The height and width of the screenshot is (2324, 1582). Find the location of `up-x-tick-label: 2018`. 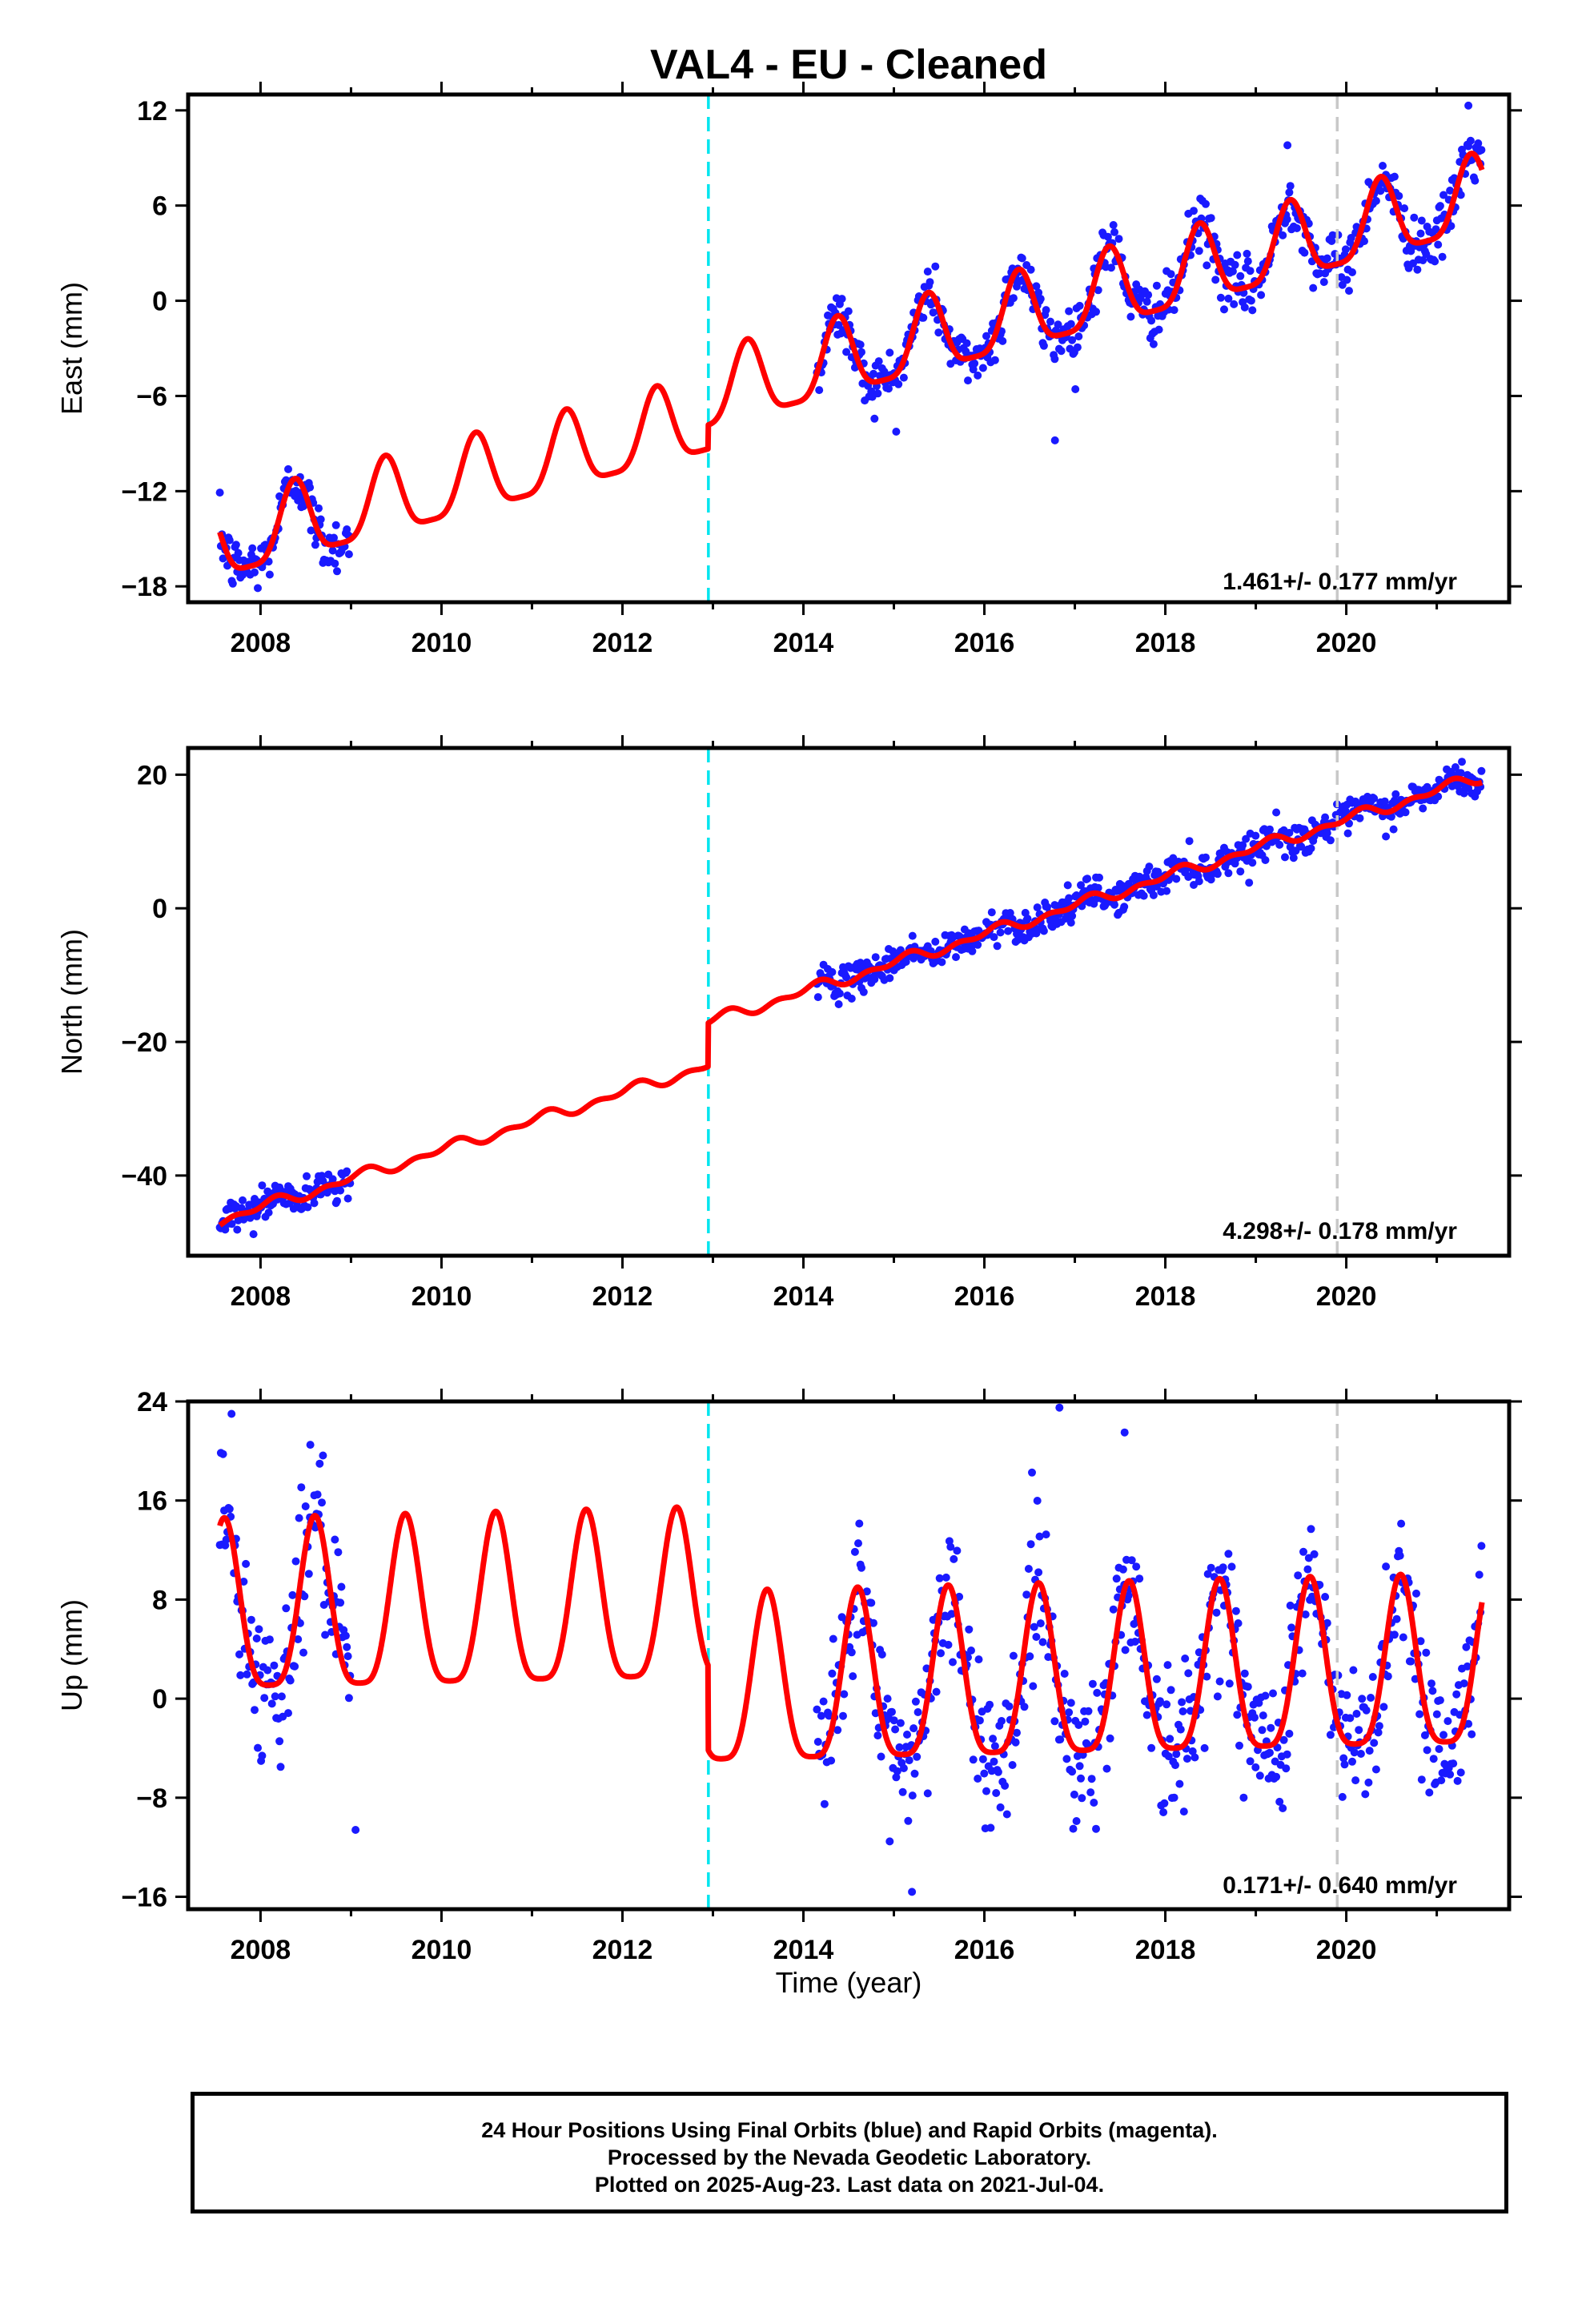

up-x-tick-label: 2018 is located at coordinates (1165, 1950).